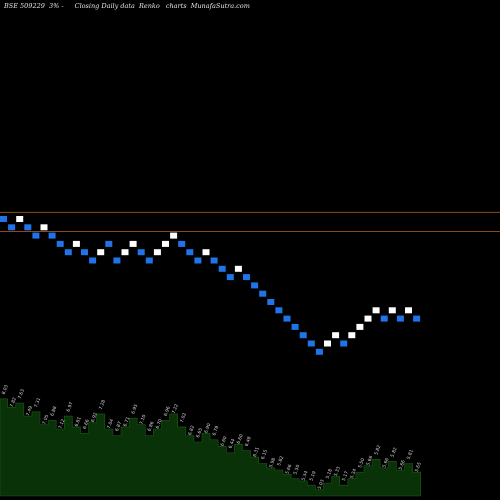  Describe the element at coordinates (94, 418) in the screenshot. I see `volume-label: 6.92` at that location.